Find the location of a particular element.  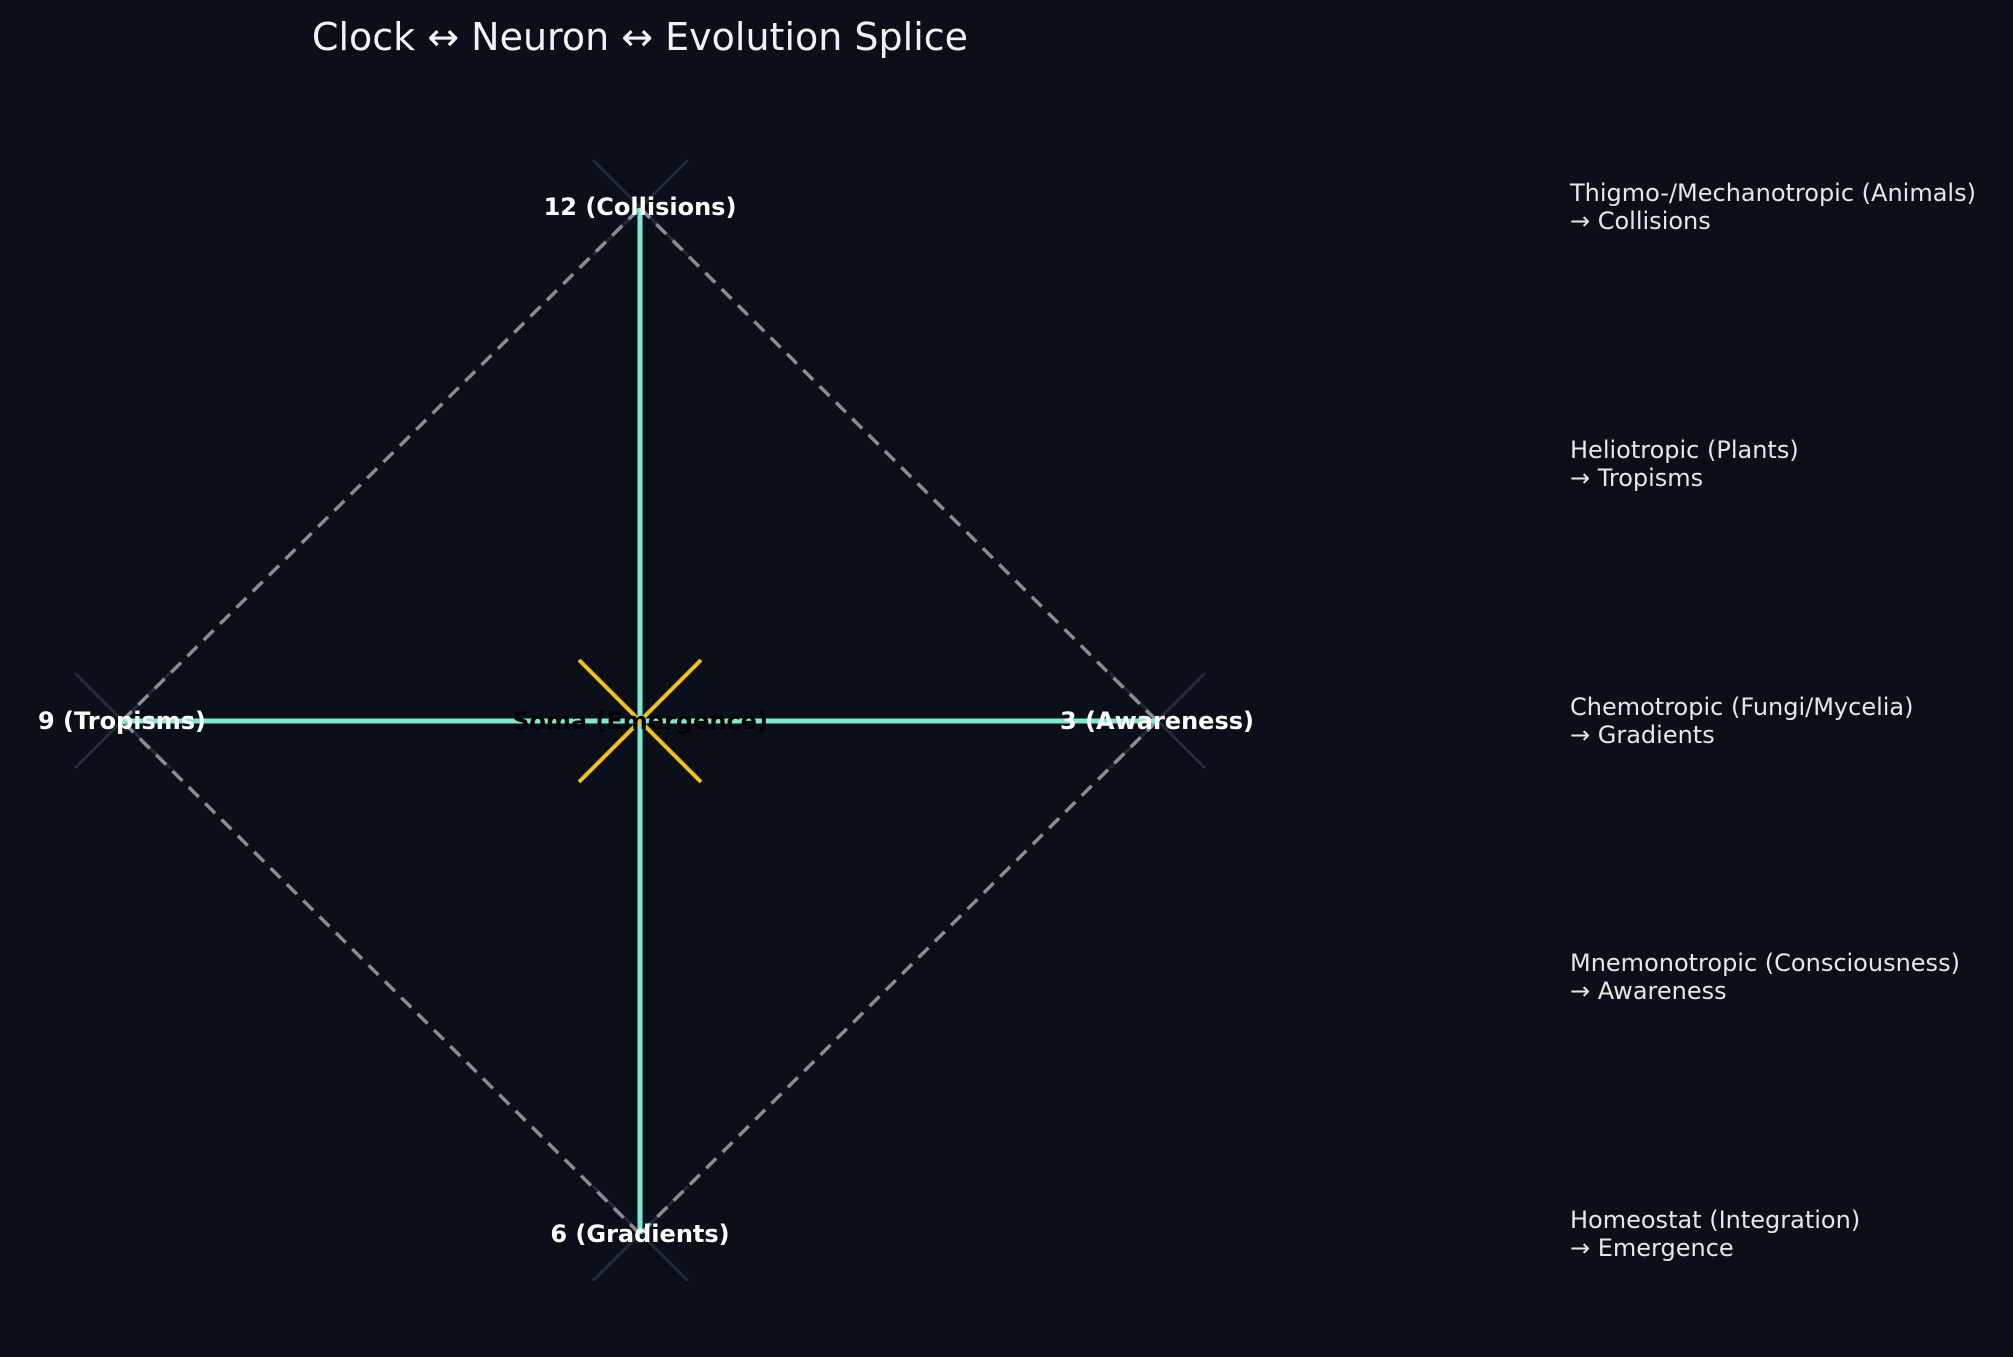

diagram-title: Clock ↔ Neuron ↔ Evolution Splice is located at coordinates (640, 37).